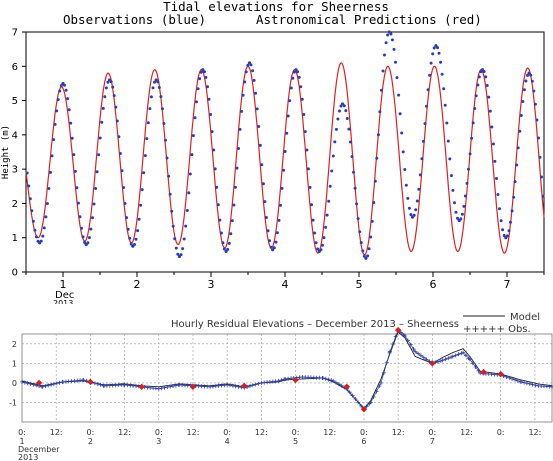 Image resolution: width=553 pixels, height=461 pixels. I want to click on top-chart-title: Tidal elevations for Sheerness, so click(276, 7).